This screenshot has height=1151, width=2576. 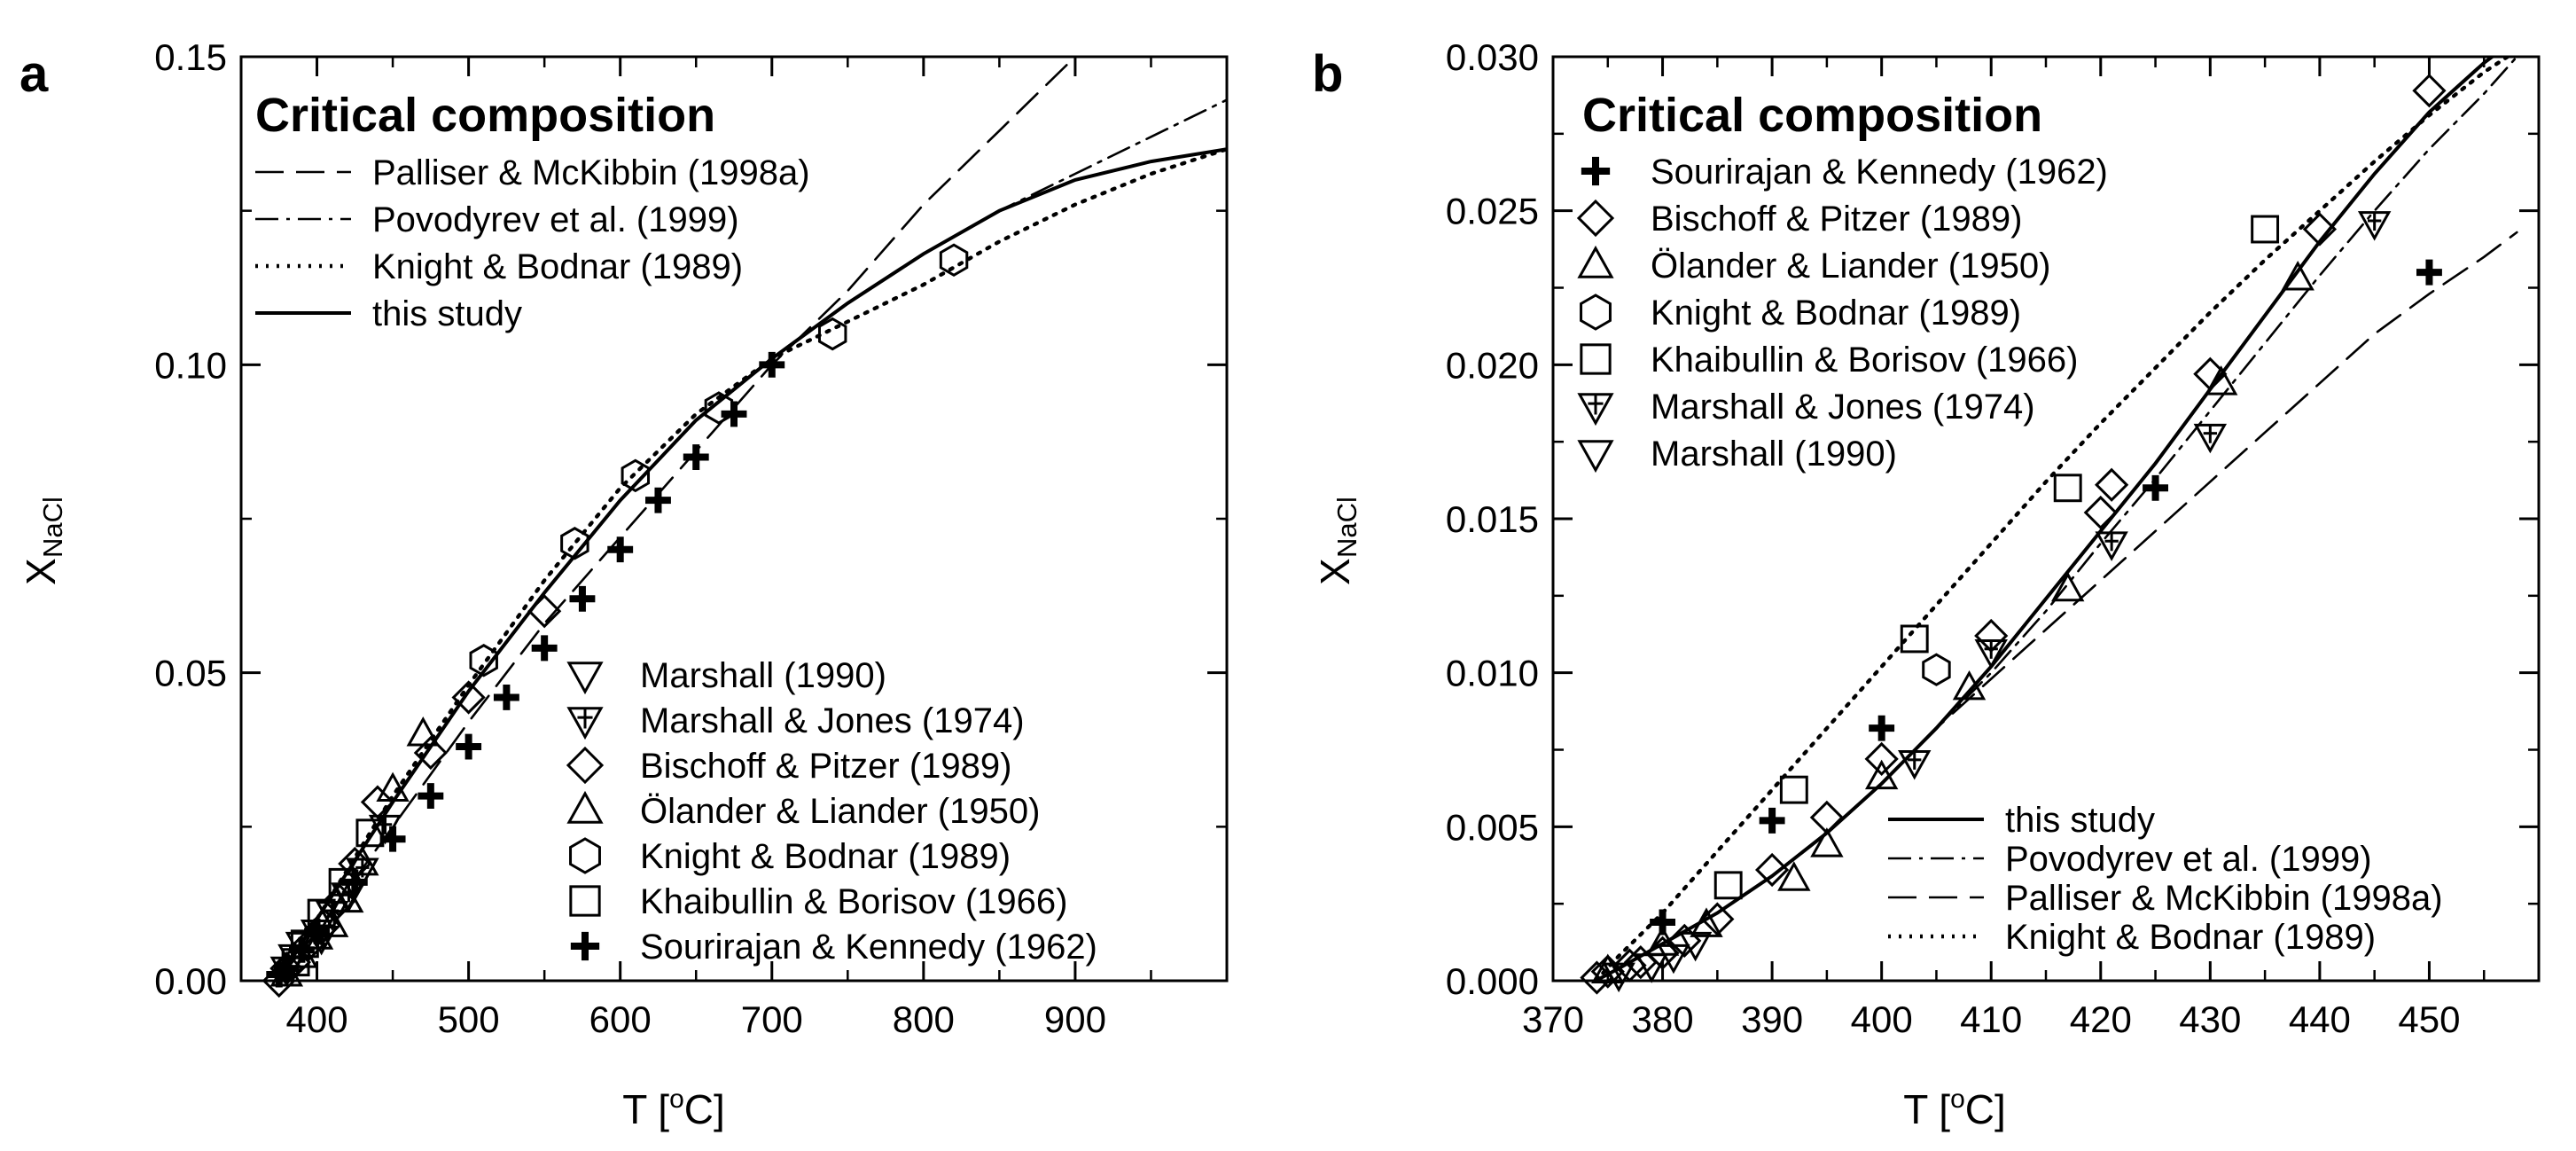 I want to click on legend-line-label-b-knight-and-bodnar-1989: Knight & Bodnar (1989), so click(x=2190, y=937).